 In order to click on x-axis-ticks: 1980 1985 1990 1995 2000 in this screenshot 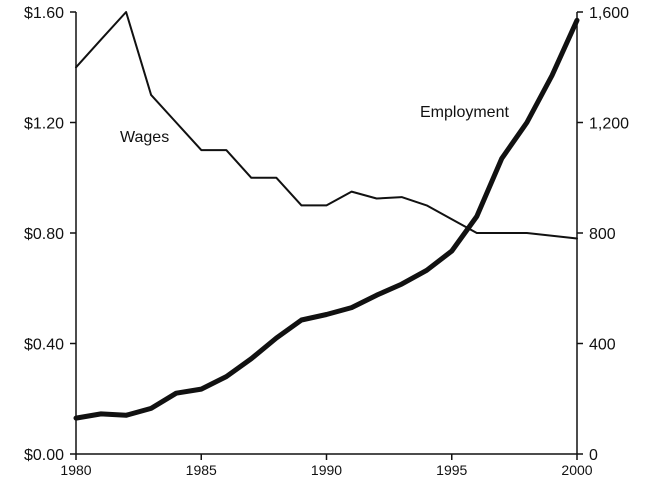, I will do `click(326, 466)`.